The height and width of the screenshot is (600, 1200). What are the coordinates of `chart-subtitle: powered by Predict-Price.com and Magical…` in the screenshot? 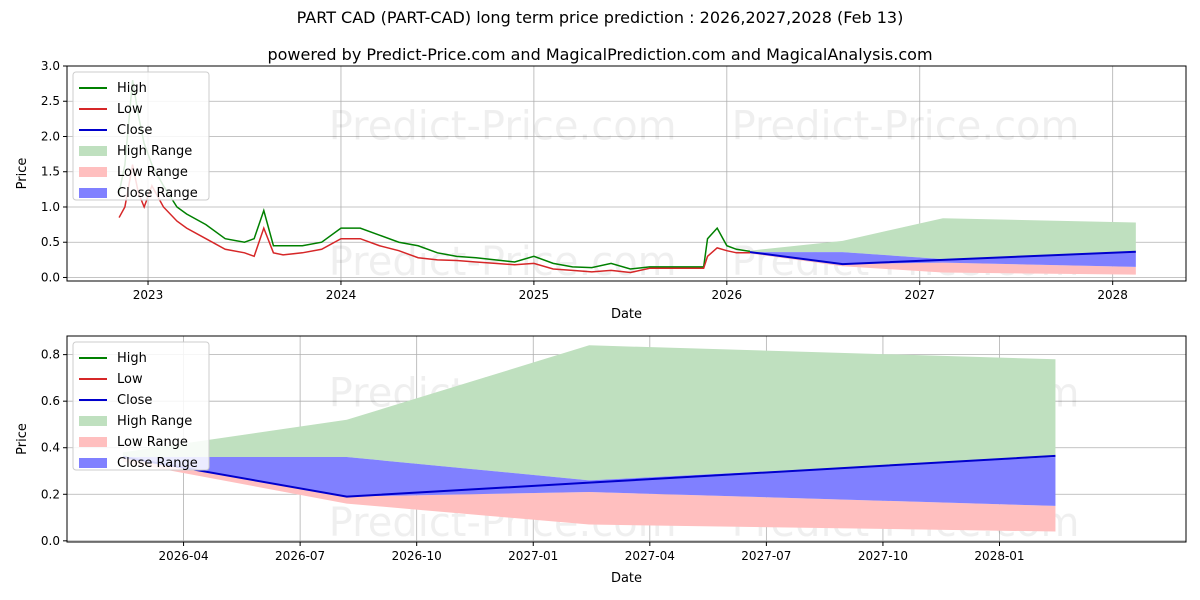 It's located at (600, 54).